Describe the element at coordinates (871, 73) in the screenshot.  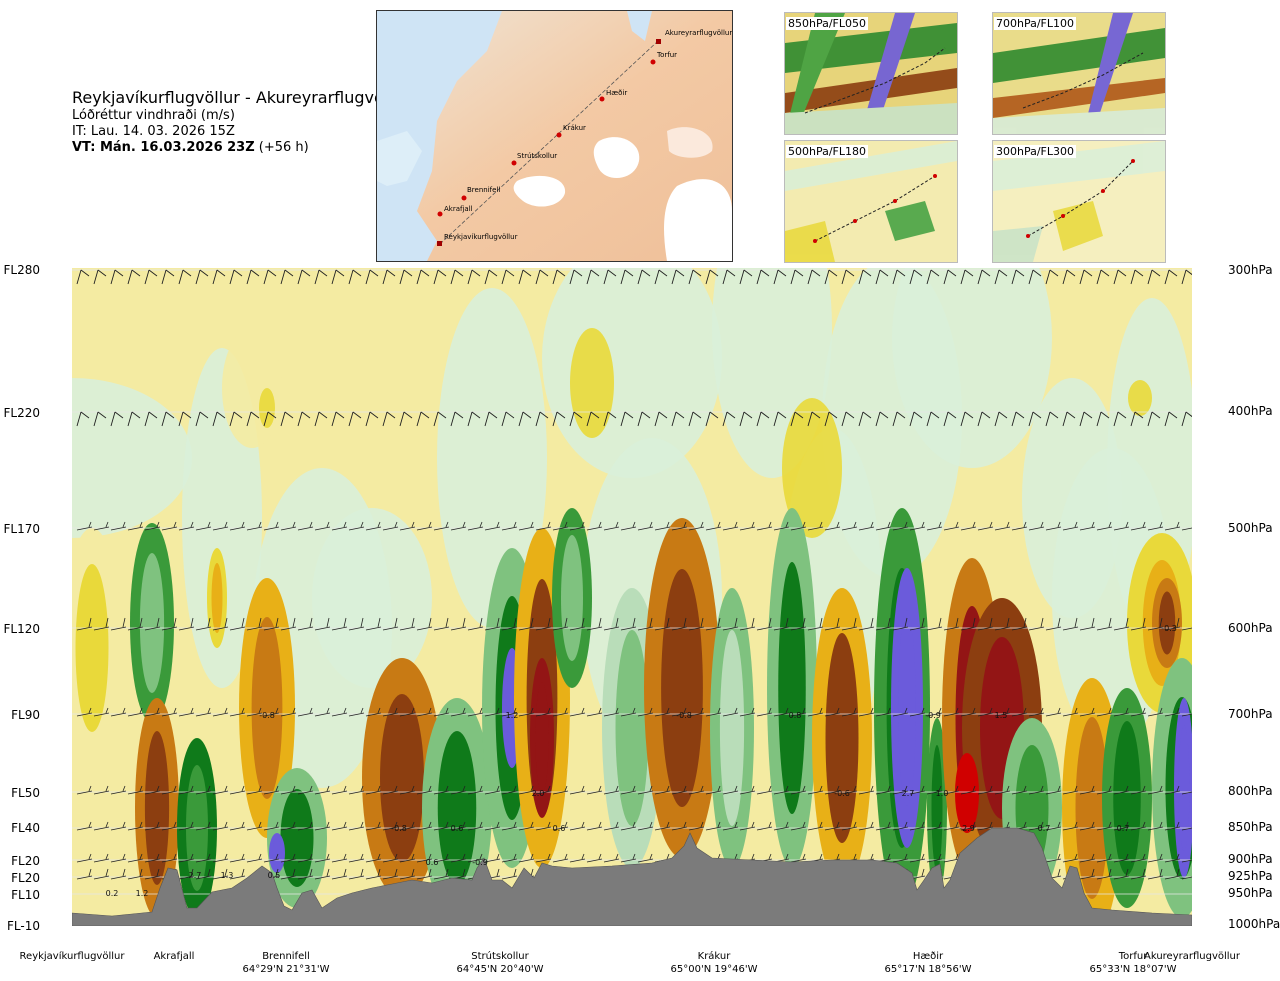
I see `thumbnail-850hpa: 850hPa/FL050` at that location.